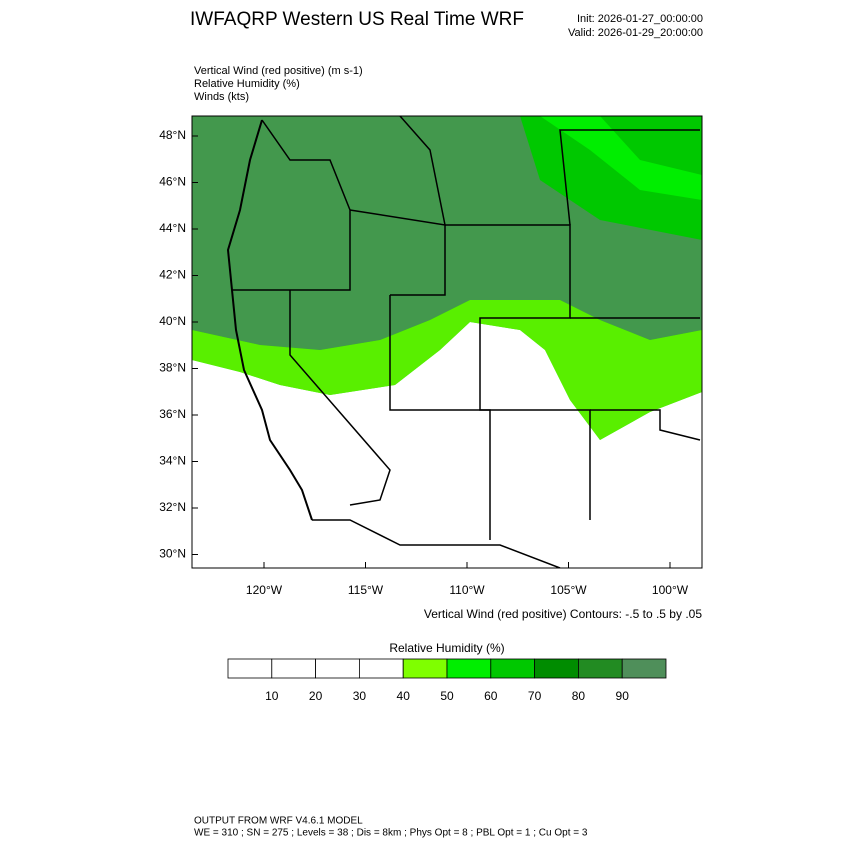  I want to click on colorbar-label: 30, so click(360, 696).